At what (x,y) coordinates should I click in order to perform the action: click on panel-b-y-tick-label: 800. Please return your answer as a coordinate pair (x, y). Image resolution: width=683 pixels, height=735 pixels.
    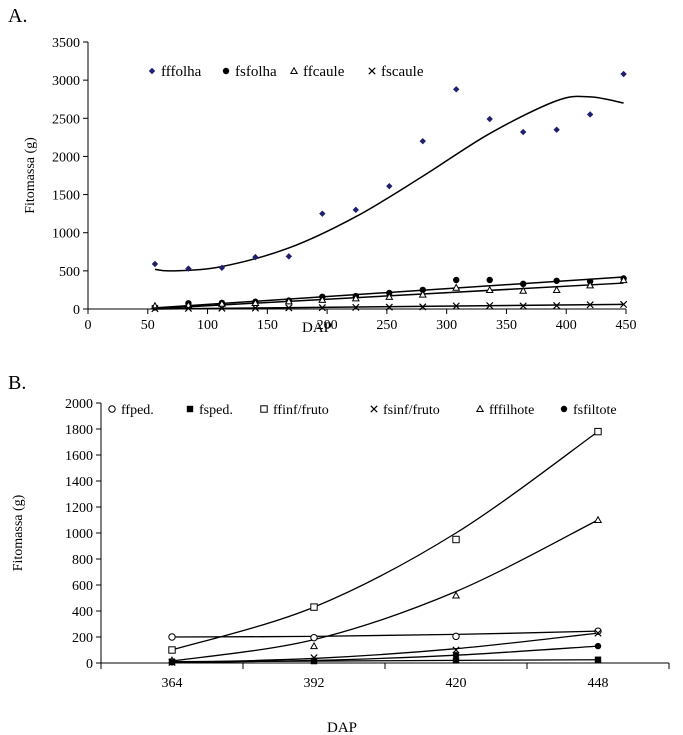
    Looking at the image, I should click on (82, 560).